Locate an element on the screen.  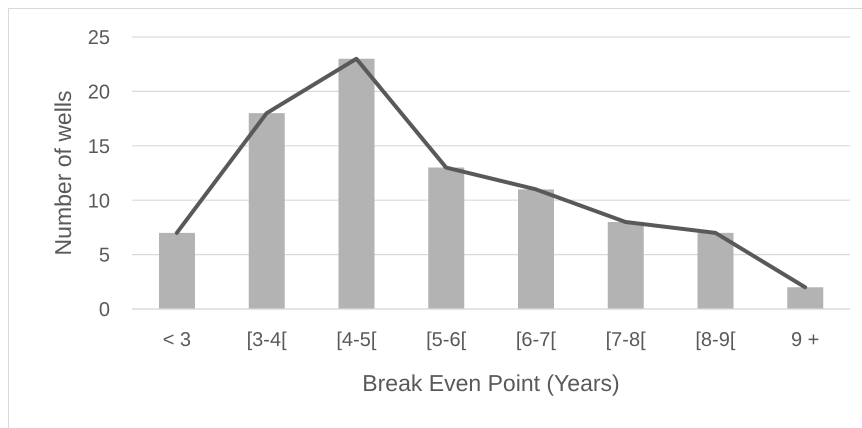
y-tick-label: 0 is located at coordinates (104, 310).